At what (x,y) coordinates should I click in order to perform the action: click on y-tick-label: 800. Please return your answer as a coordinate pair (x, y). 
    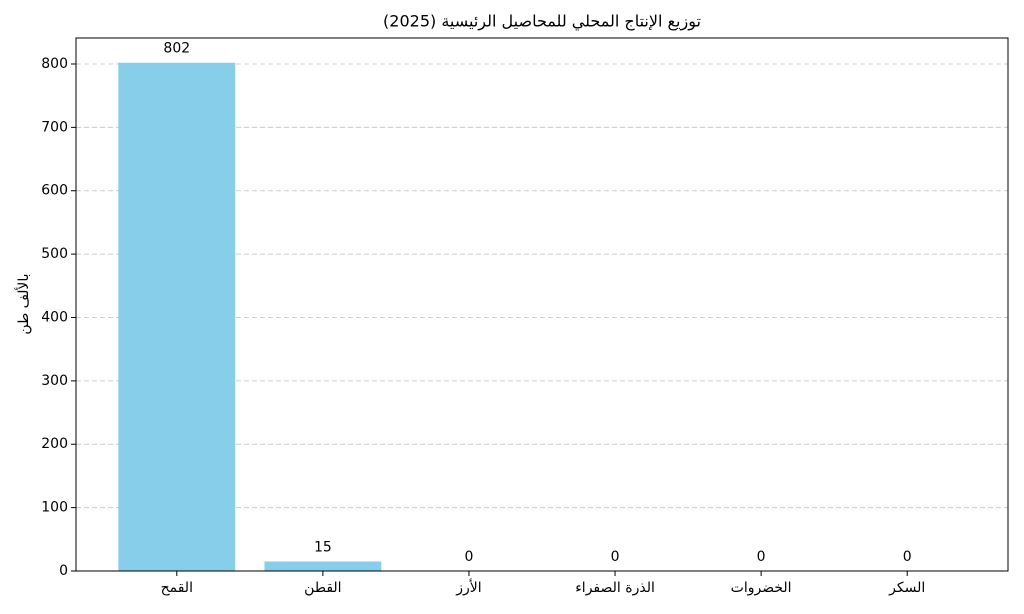
    Looking at the image, I should click on (54, 64).